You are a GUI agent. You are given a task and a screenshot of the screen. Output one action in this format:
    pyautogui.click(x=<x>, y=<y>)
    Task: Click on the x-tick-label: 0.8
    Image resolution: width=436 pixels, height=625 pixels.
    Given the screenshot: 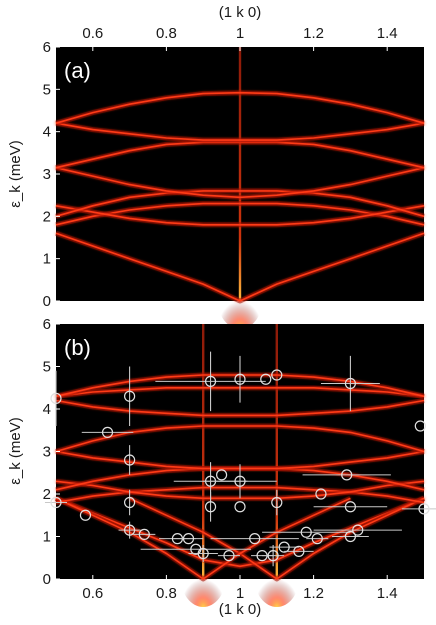 What is the action you would take?
    pyautogui.click(x=166, y=33)
    